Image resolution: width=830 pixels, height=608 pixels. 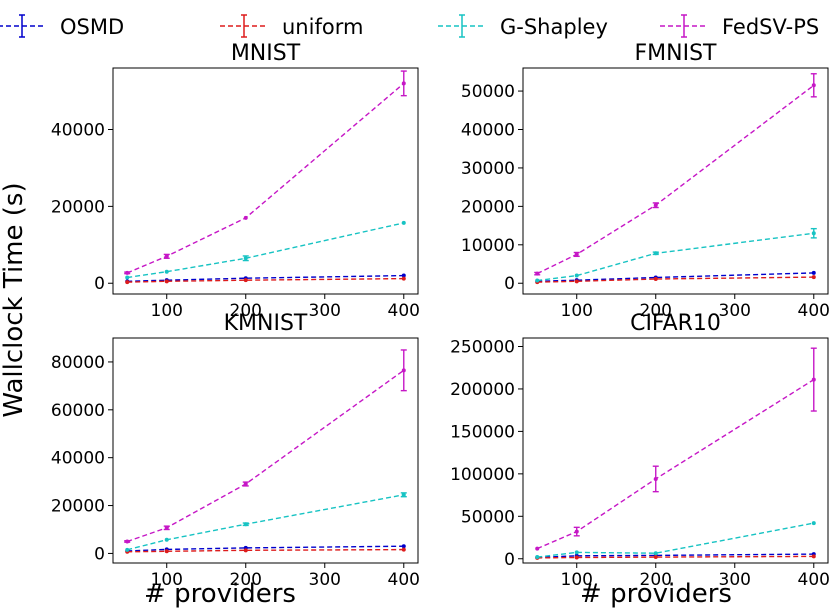 I want to click on chart-title: MNIST, so click(x=266, y=53).